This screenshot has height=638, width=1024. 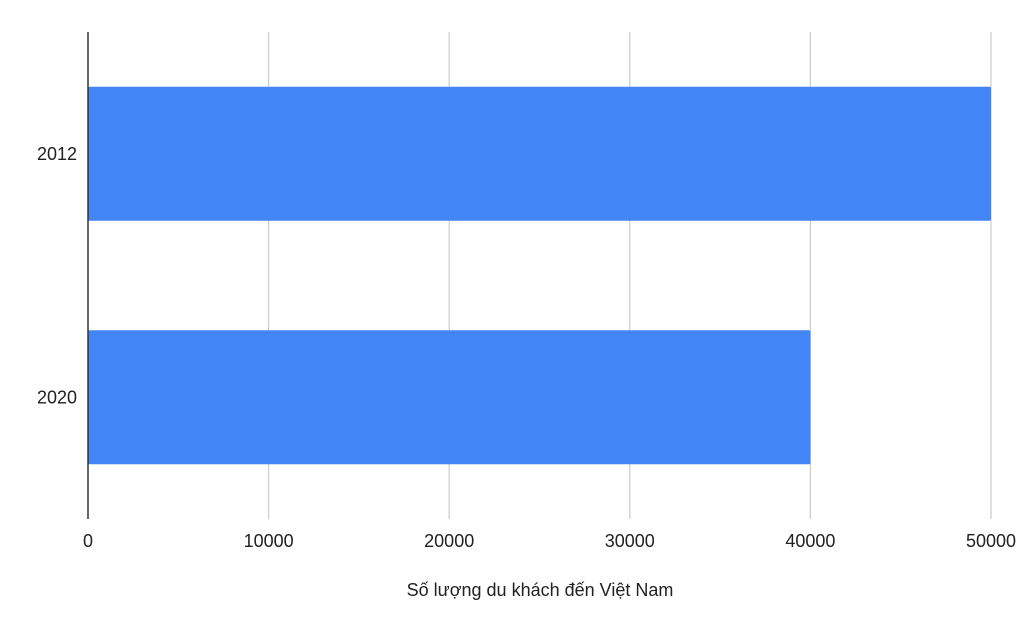 What do you see at coordinates (449, 541) in the screenshot?
I see `x-tick-label: 20000` at bounding box center [449, 541].